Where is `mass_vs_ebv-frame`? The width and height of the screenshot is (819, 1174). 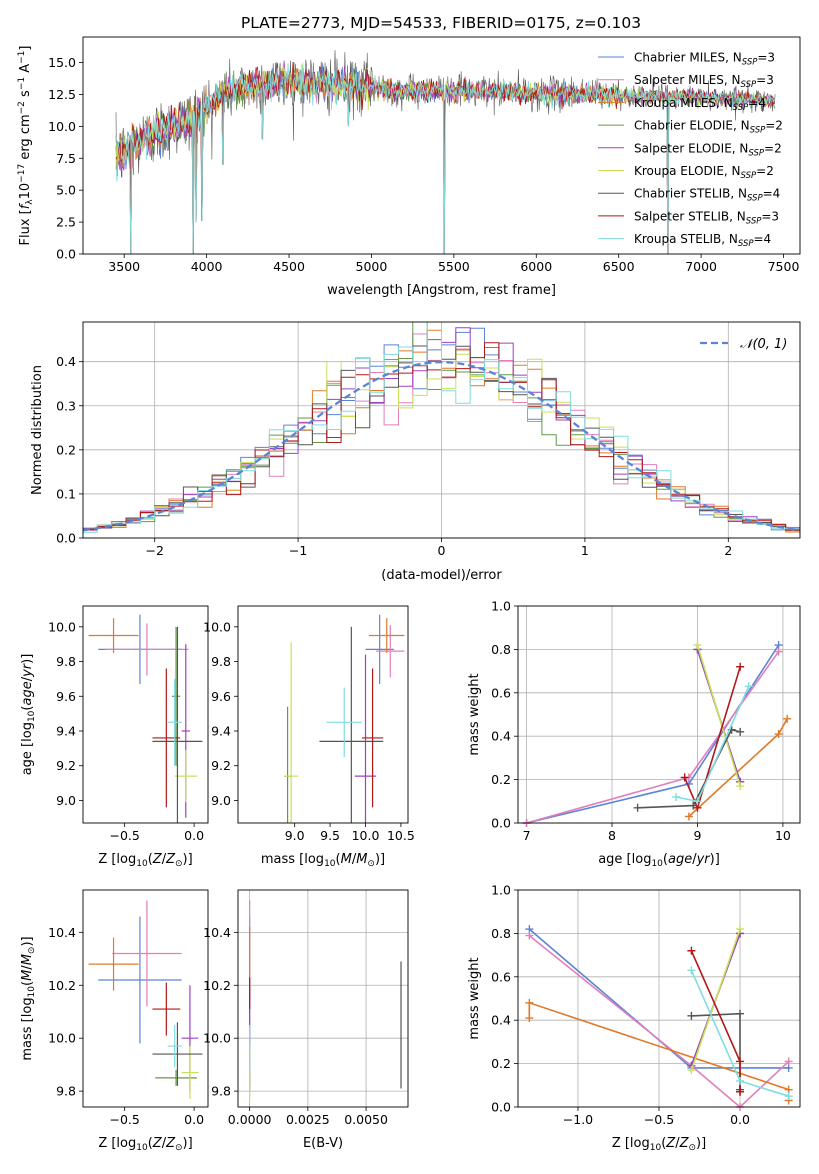
mass_vs_ebv-frame is located at coordinates (323, 998).